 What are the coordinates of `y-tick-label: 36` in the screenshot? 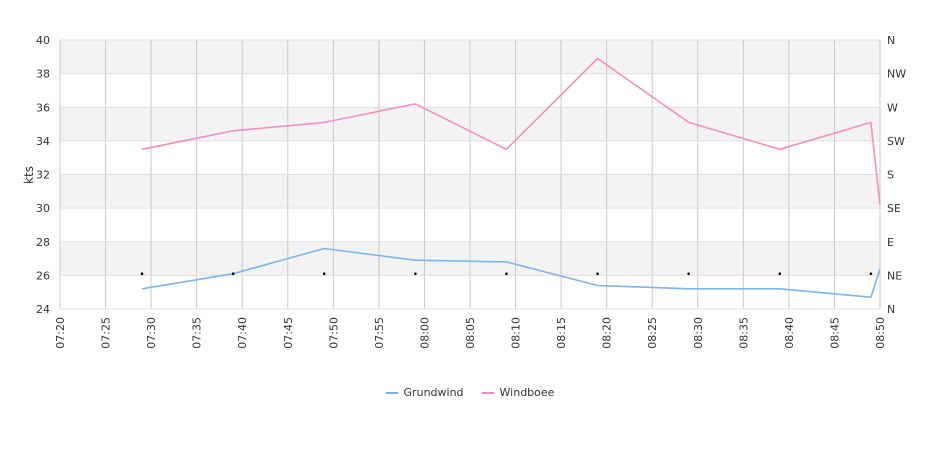 It's located at (43, 107).